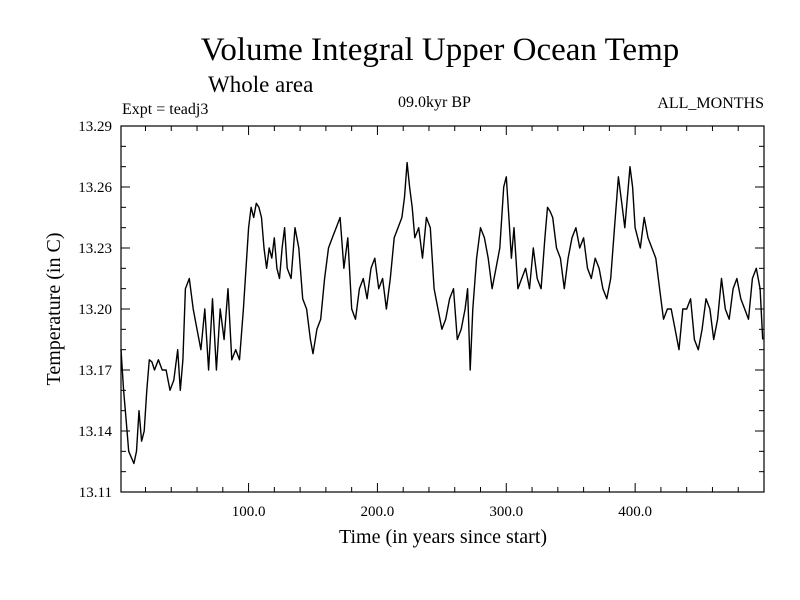 Image resolution: width=800 pixels, height=600 pixels. I want to click on y-tick-label: 13.26, so click(95, 188).